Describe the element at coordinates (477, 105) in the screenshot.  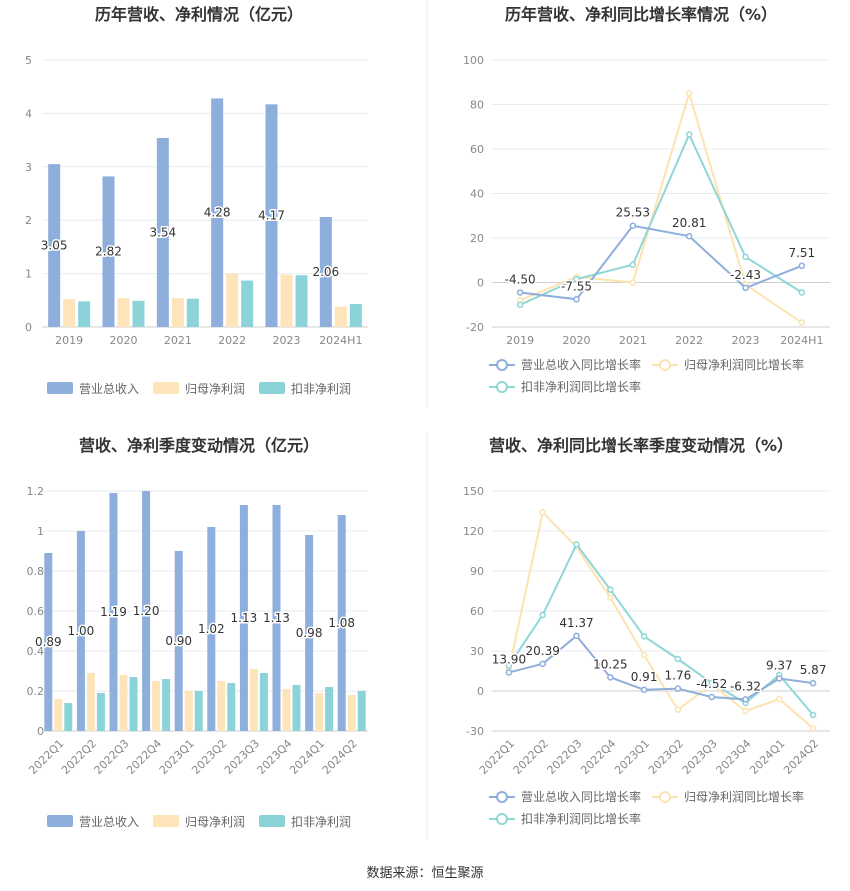
I see `y-tick-label: 80` at that location.